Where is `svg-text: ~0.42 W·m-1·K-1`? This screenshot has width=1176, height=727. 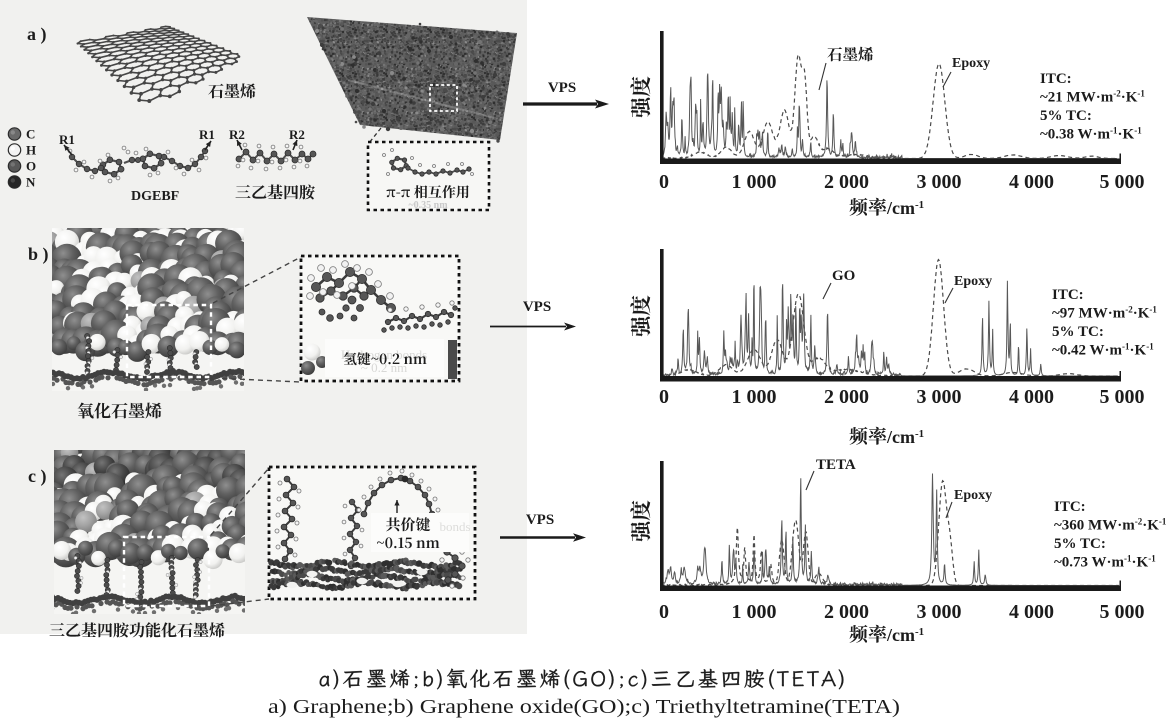
svg-text: ~0.42 W·m-1·K-1 is located at coordinates (1103, 350).